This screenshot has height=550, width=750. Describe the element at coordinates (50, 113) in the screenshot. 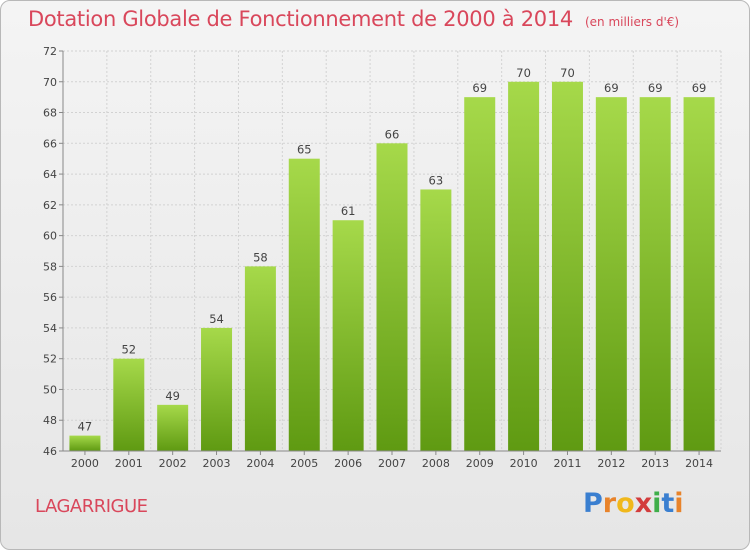

I see `y-tick-label: 68` at that location.